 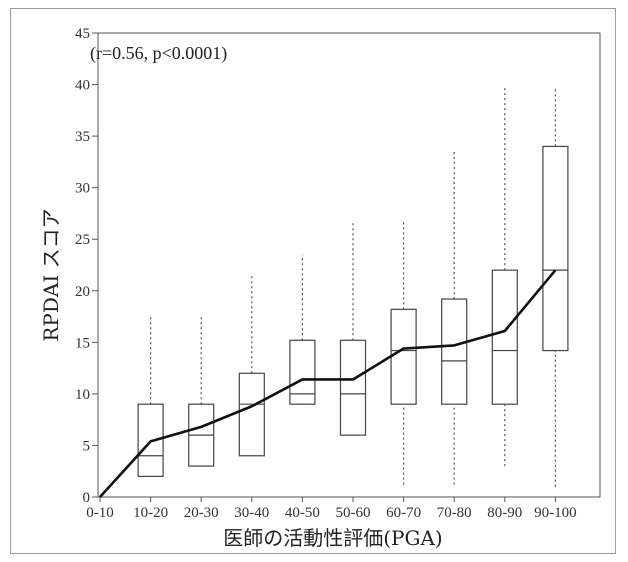 What do you see at coordinates (403, 513) in the screenshot?
I see `x-tick-label: 60-70` at bounding box center [403, 513].